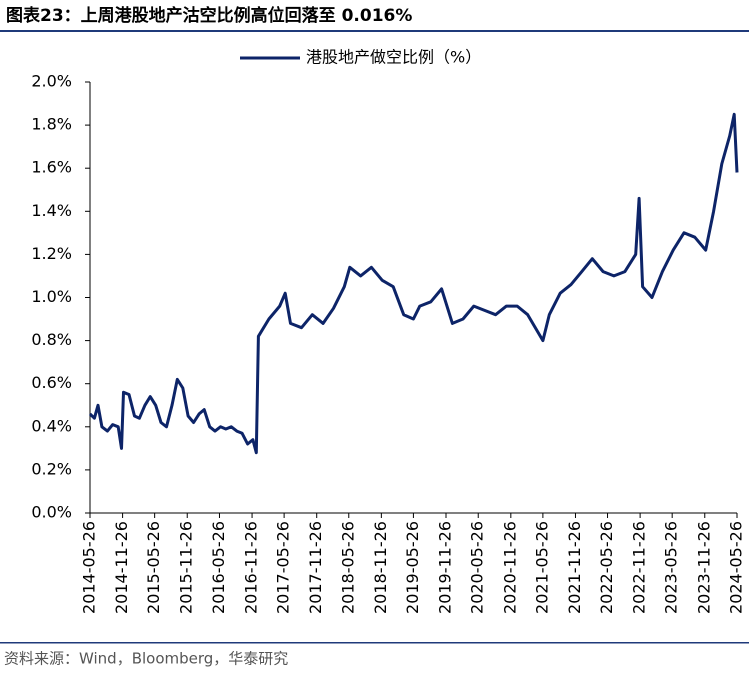 This screenshot has height=673, width=749. Describe the element at coordinates (51, 382) in the screenshot. I see `y-tick-label: 0.6%` at that location.